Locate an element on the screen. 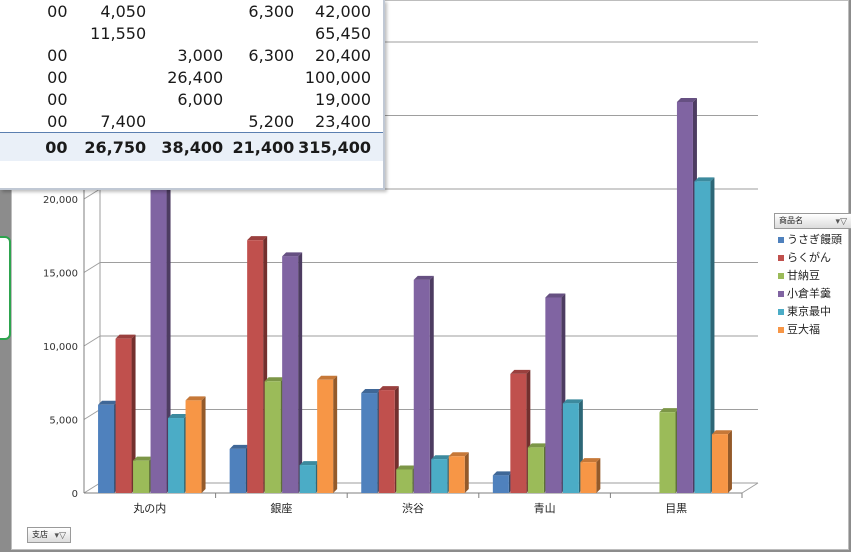 Image resolution: width=851 pixels, height=552 pixels. table-cell: 5,200 is located at coordinates (271, 121).